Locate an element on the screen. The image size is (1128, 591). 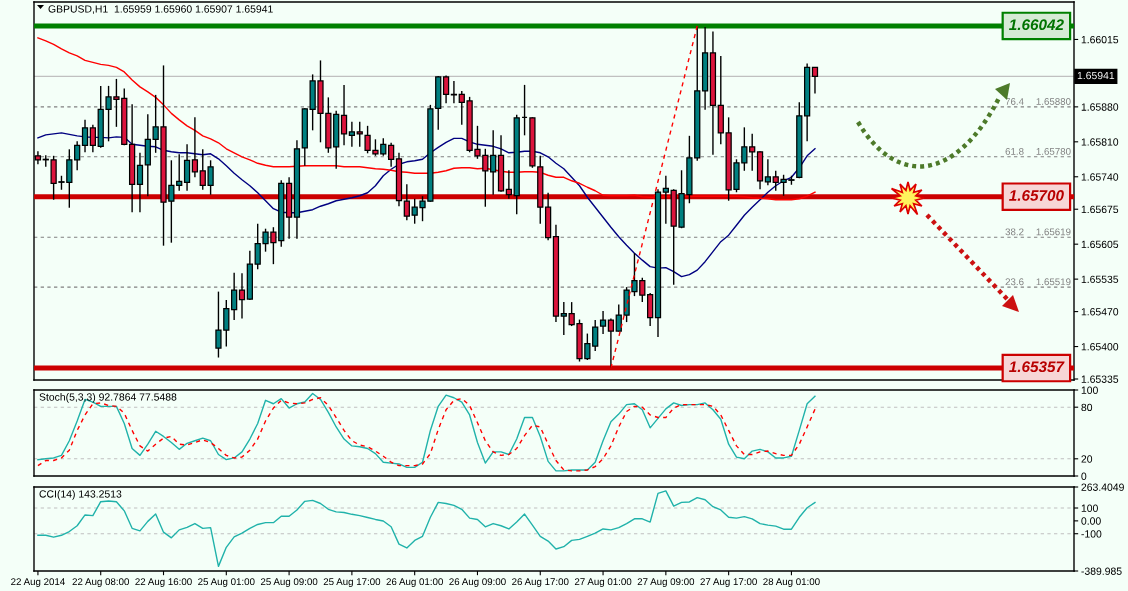
ref-line-label: 1.65780 is located at coordinates (1053, 151).